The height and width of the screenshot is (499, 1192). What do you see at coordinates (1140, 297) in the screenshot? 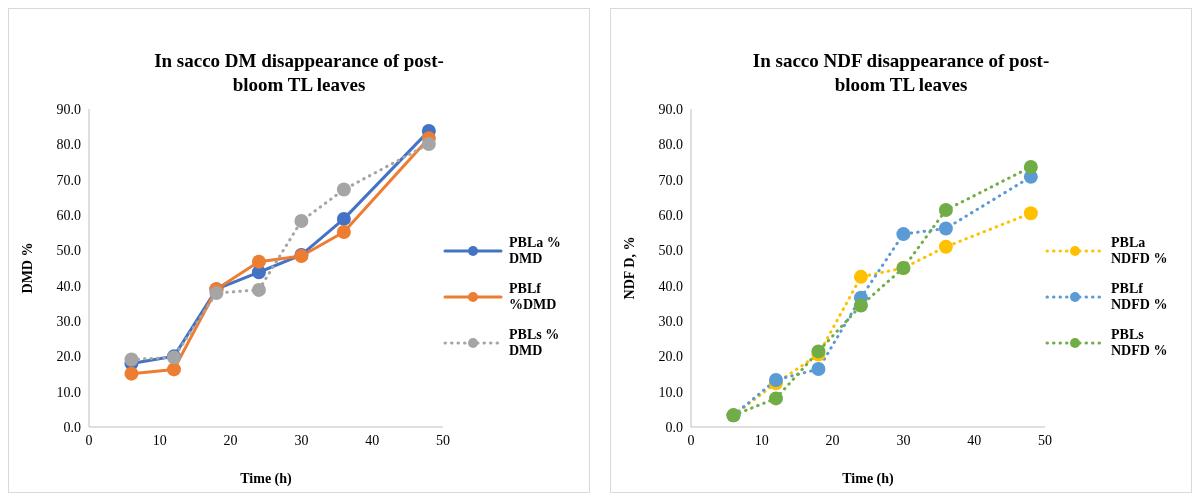
I see `legend-label: PBLf NDFD %` at bounding box center [1140, 297].